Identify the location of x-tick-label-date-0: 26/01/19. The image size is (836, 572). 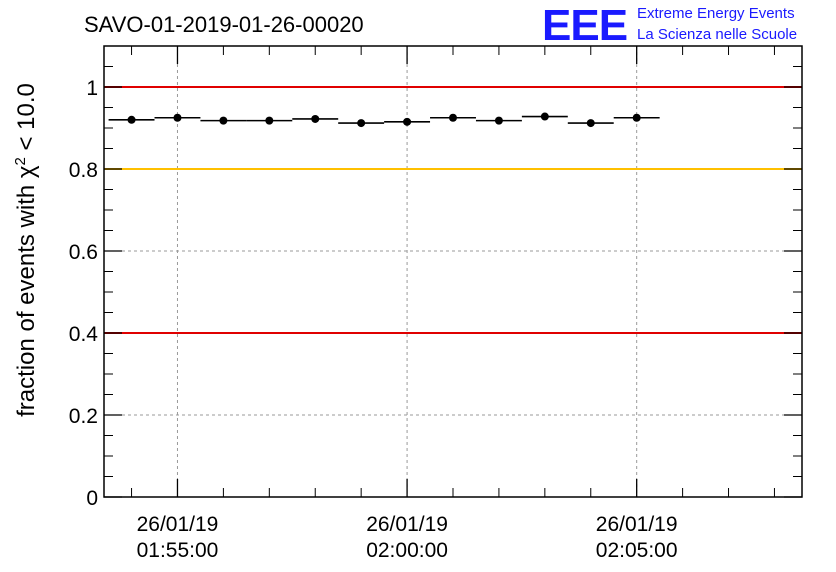
(178, 524).